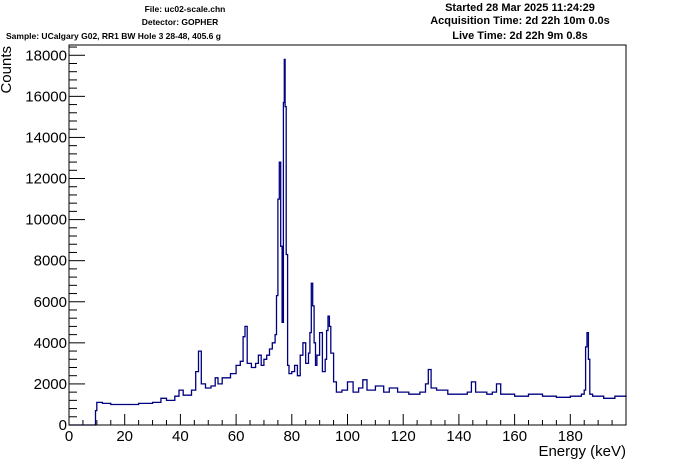 This screenshot has height=472, width=696. I want to click on x-tick-label: 160, so click(514, 436).